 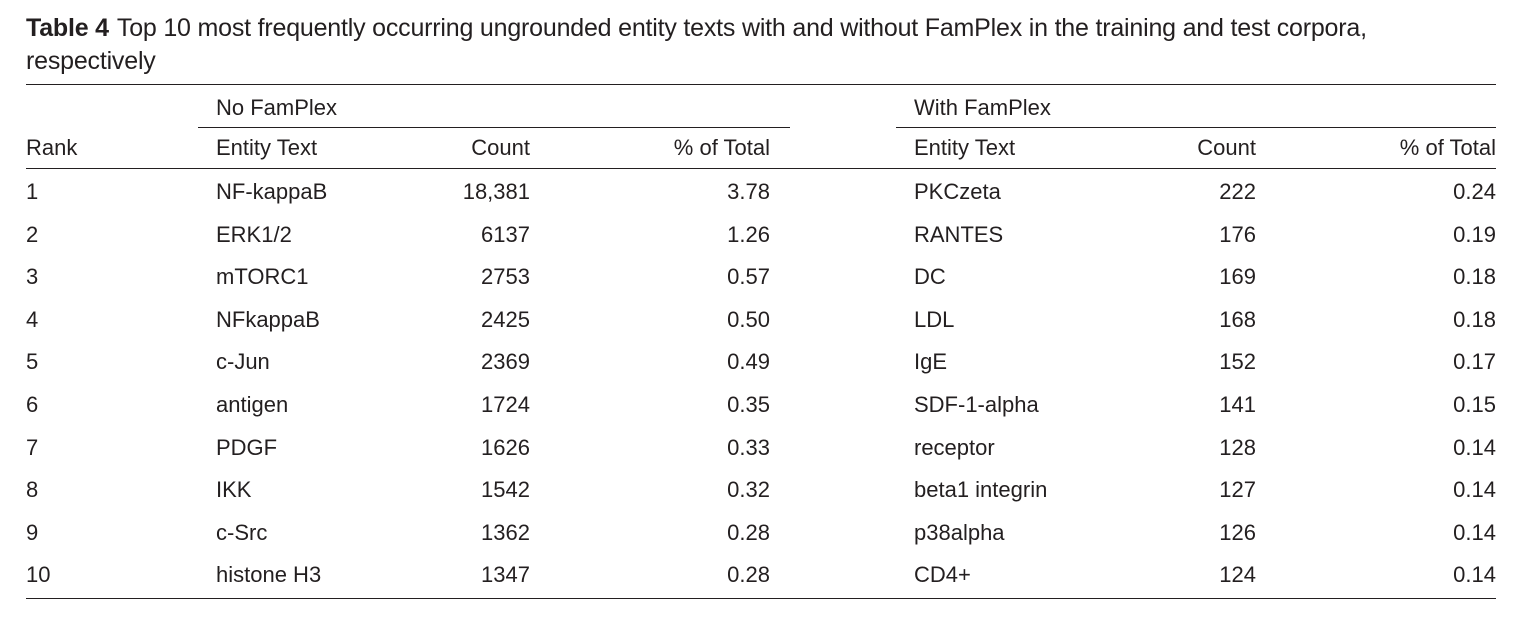 I want to click on cell-wf-count: 169, so click(x=1237, y=276).